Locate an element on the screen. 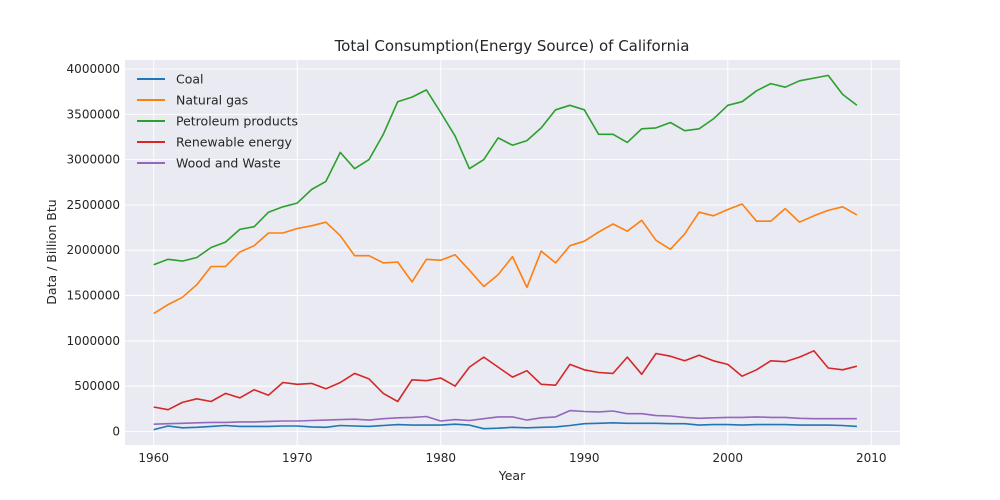 This screenshot has height=500, width=1000. y-tick-label: 0 is located at coordinates (116, 431).